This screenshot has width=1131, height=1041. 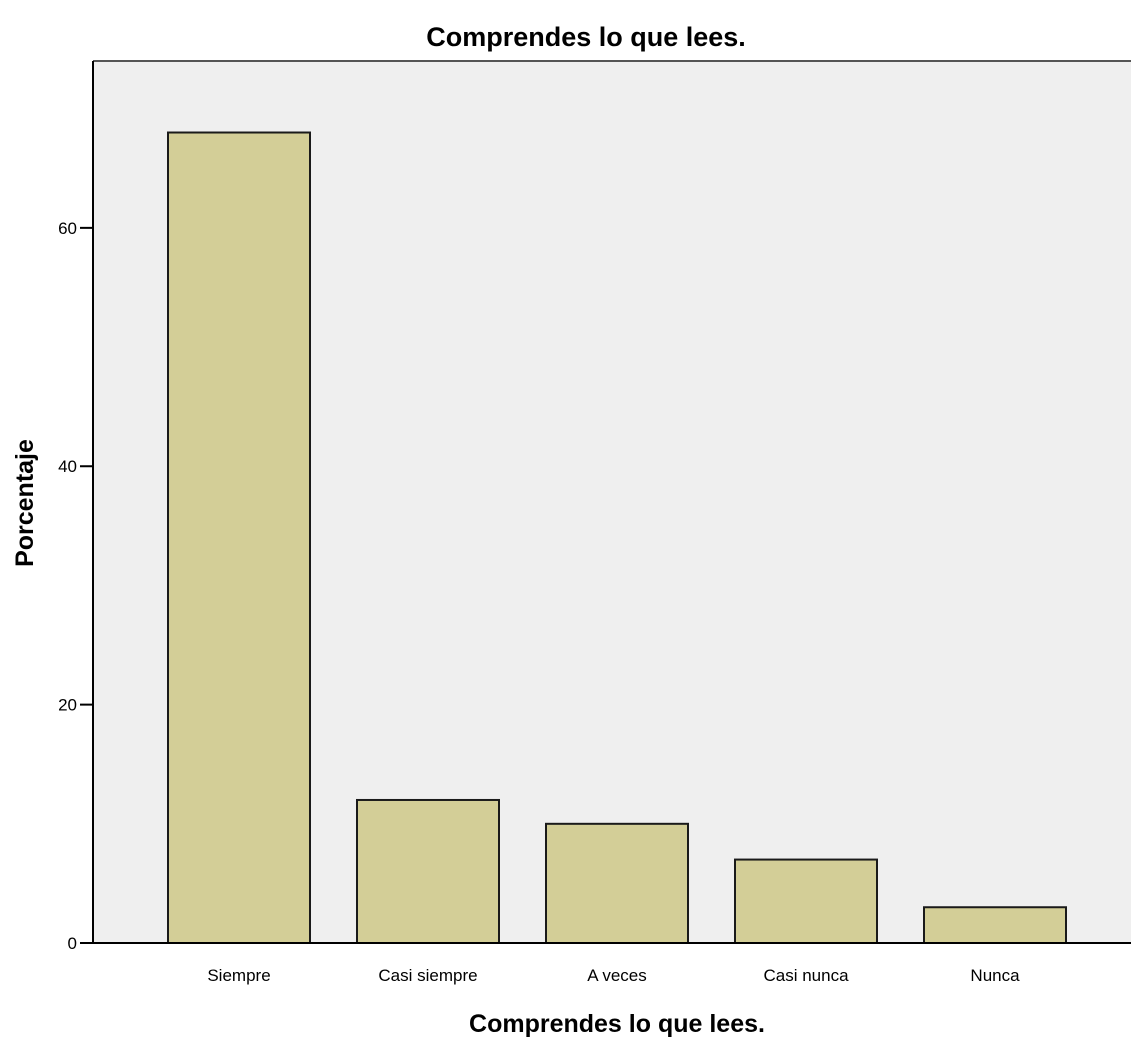 What do you see at coordinates (617, 975) in the screenshot?
I see `x-tick-label: A veces` at bounding box center [617, 975].